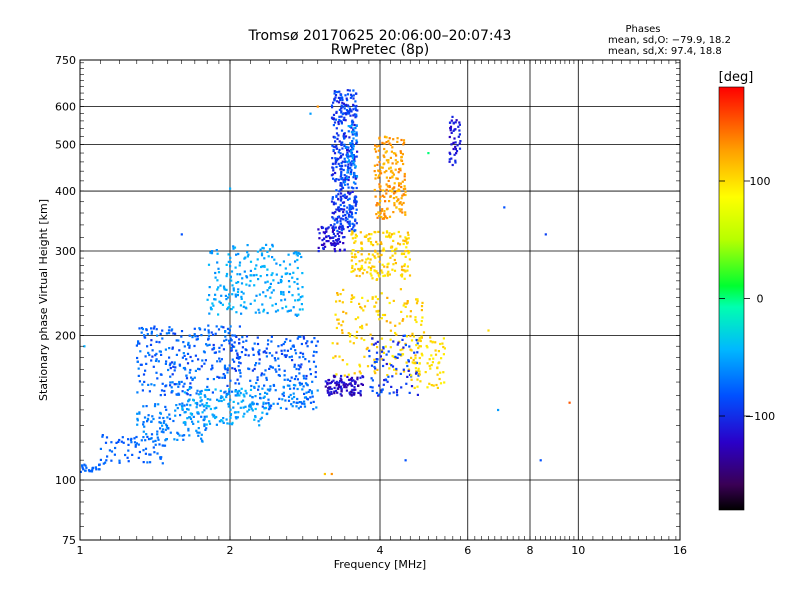 This screenshot has height=600, width=800. What do you see at coordinates (69, 540) in the screenshot?
I see `y-tick-label: 75` at bounding box center [69, 540].